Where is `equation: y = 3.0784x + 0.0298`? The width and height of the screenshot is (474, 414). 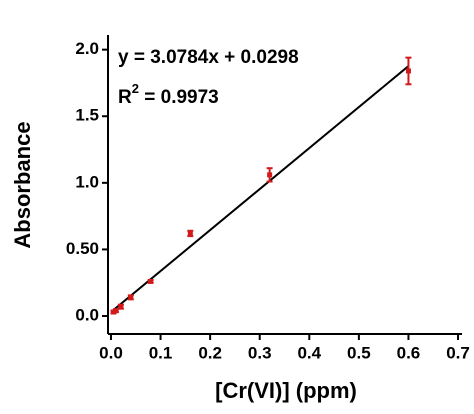
equation: y = 3.0784x + 0.0298 is located at coordinates (208, 57).